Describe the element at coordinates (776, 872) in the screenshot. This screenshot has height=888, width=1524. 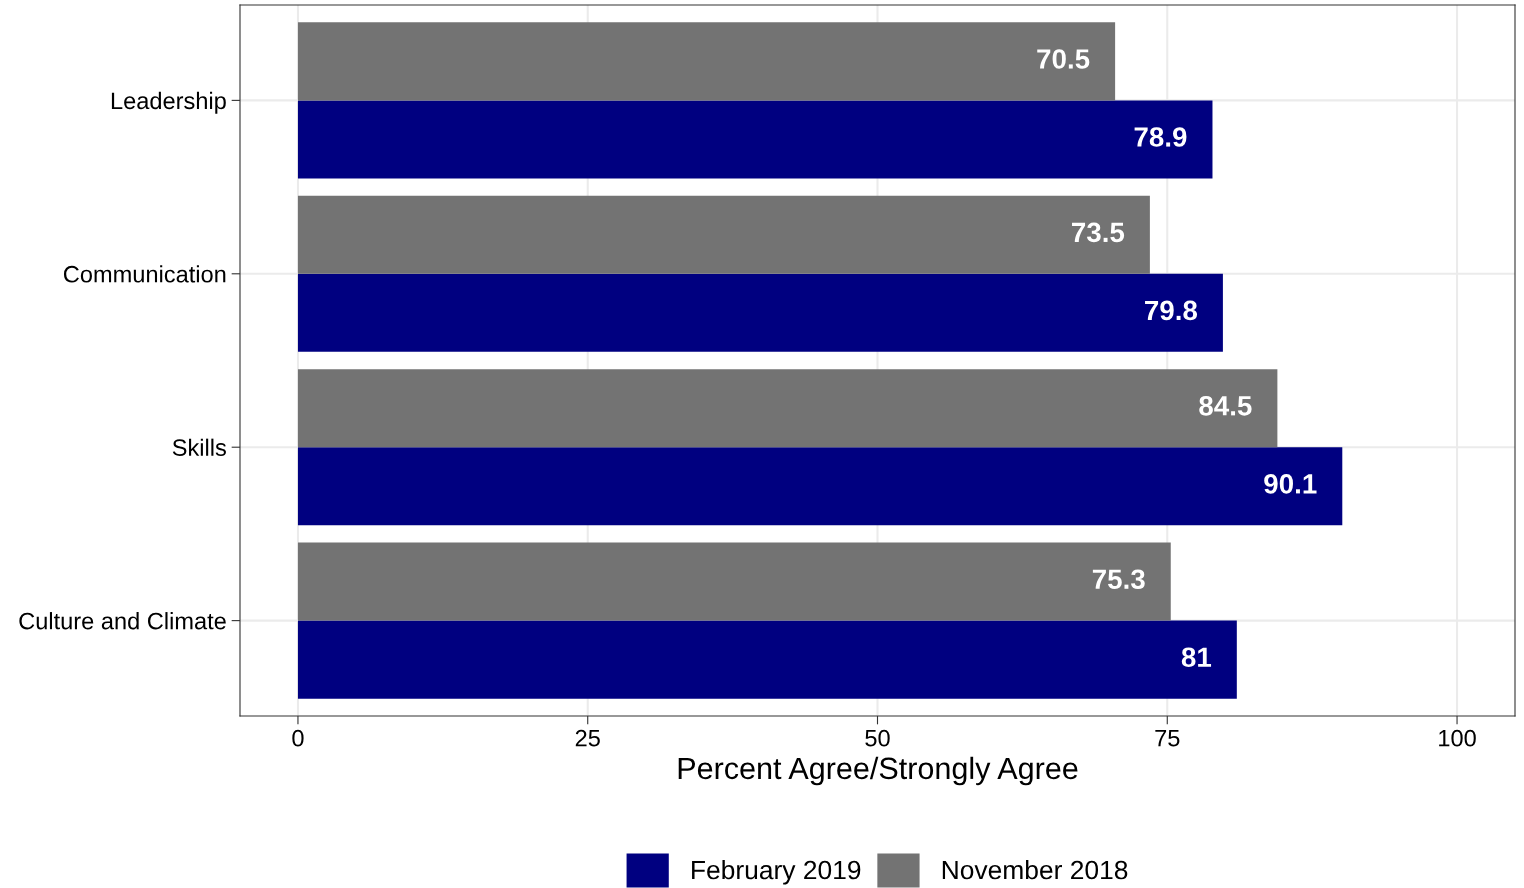
I see `legend-label: February 2019` at that location.